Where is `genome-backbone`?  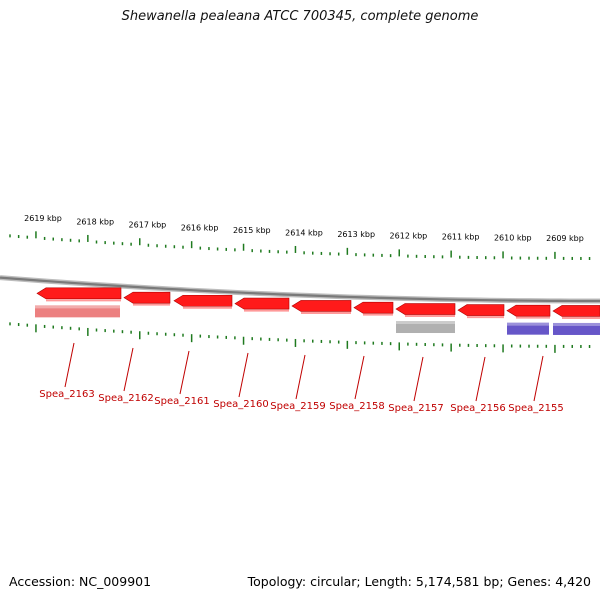
genome-backbone is located at coordinates (300, 289).